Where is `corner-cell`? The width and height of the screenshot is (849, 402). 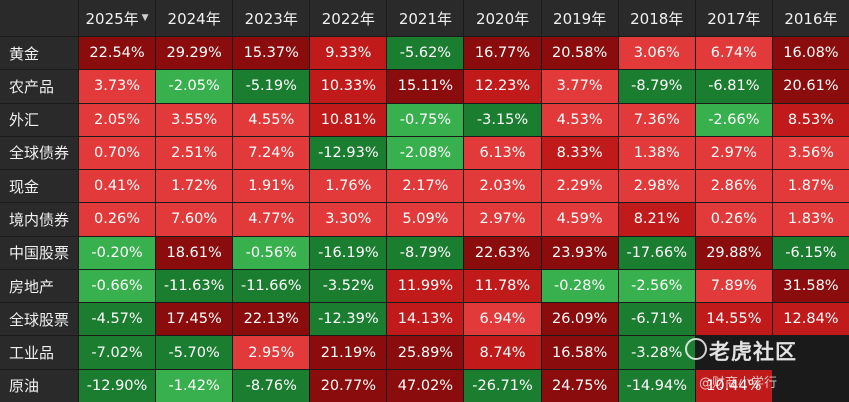 corner-cell is located at coordinates (39, 18).